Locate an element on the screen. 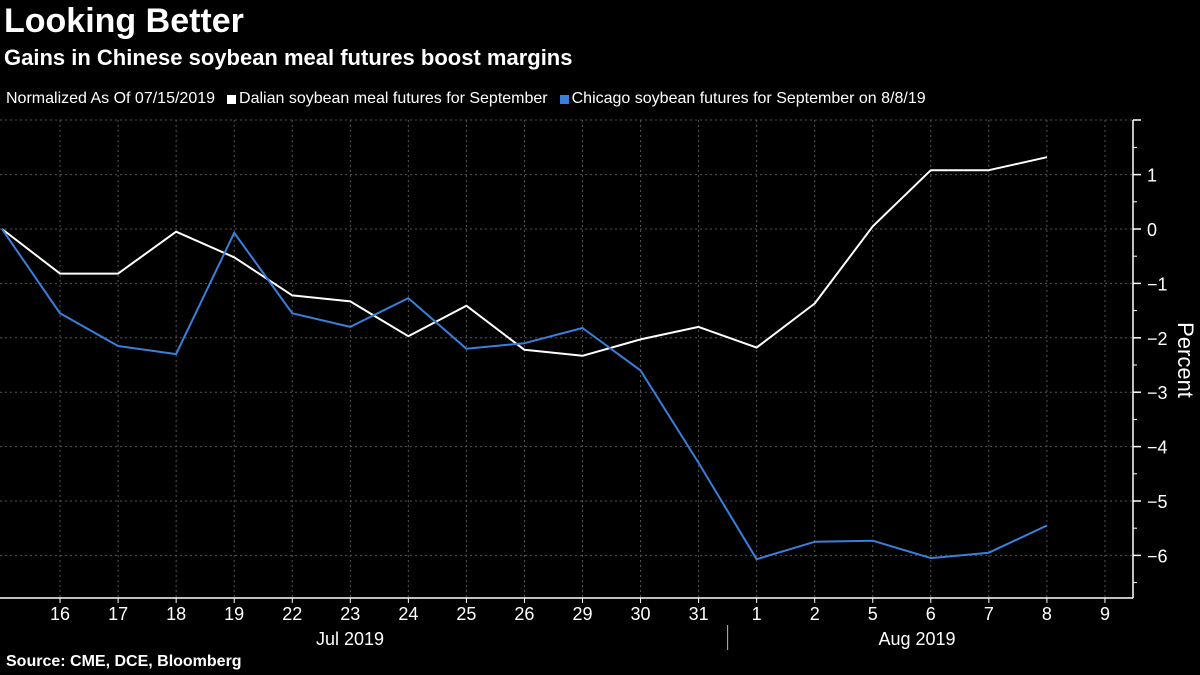 This screenshot has width=1200, height=675. x-tick-label: 9 is located at coordinates (1105, 614).